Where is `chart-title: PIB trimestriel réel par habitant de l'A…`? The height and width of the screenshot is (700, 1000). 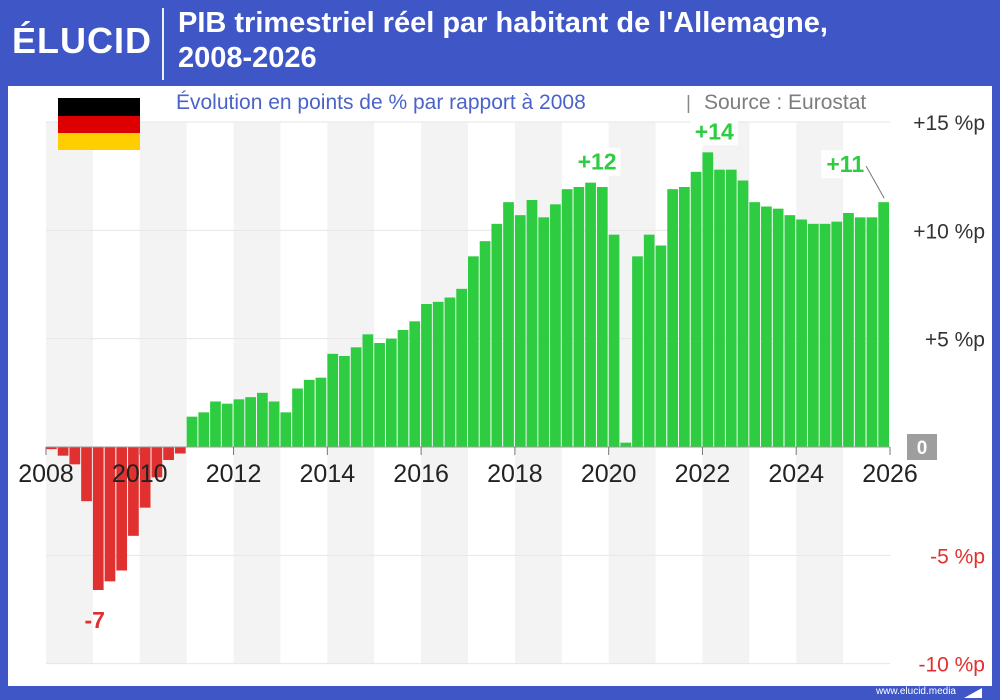 chart-title: PIB trimestriel réel par habitant de l'A… is located at coordinates (578, 41).